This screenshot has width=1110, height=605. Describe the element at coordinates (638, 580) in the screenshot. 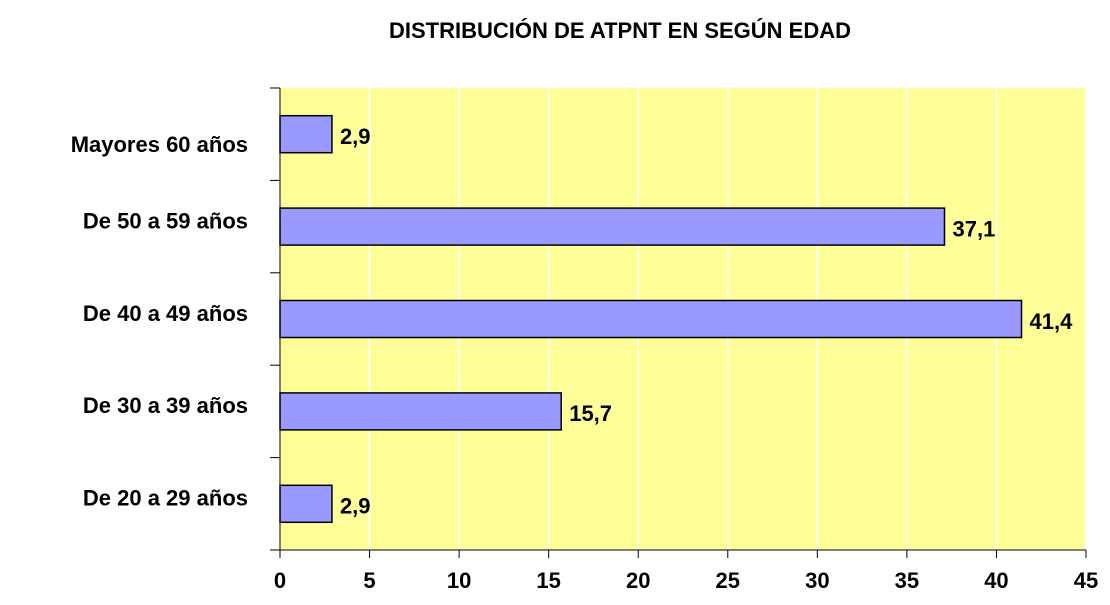

I see `x-tick-label: 20` at that location.